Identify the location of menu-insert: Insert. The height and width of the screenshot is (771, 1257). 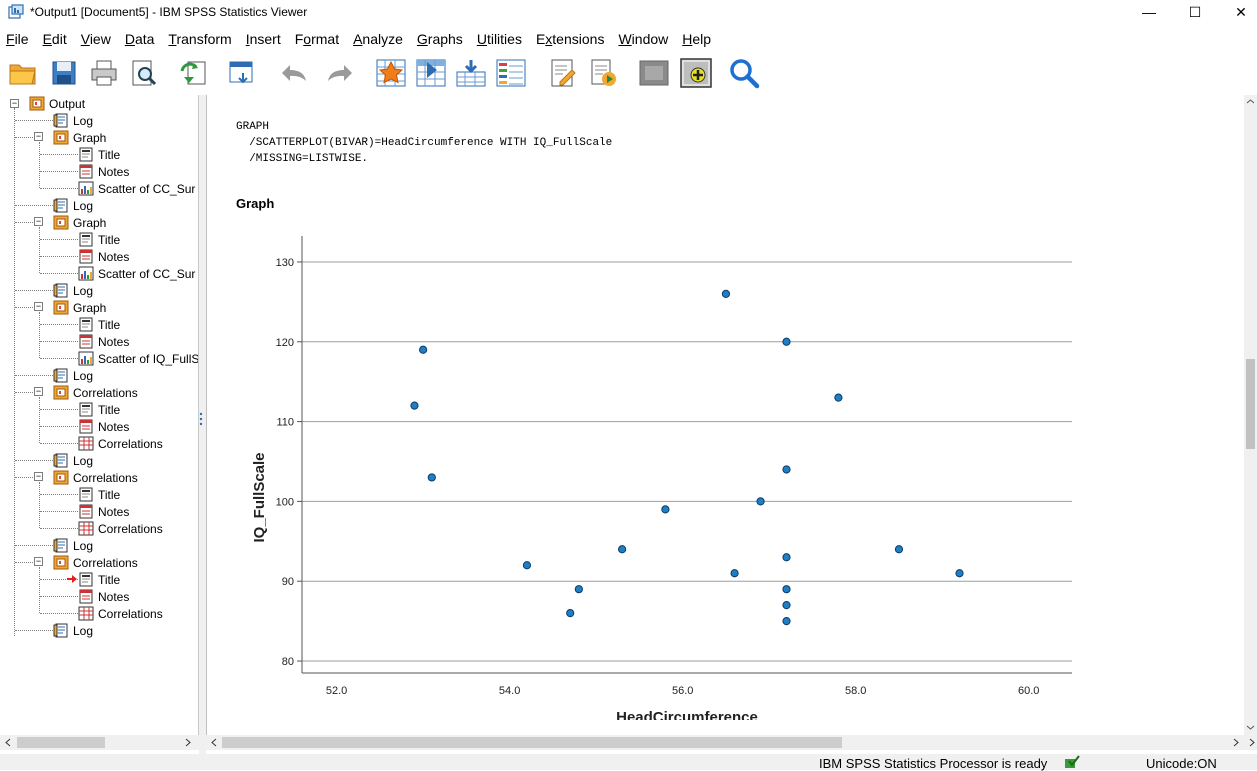
(263, 39).